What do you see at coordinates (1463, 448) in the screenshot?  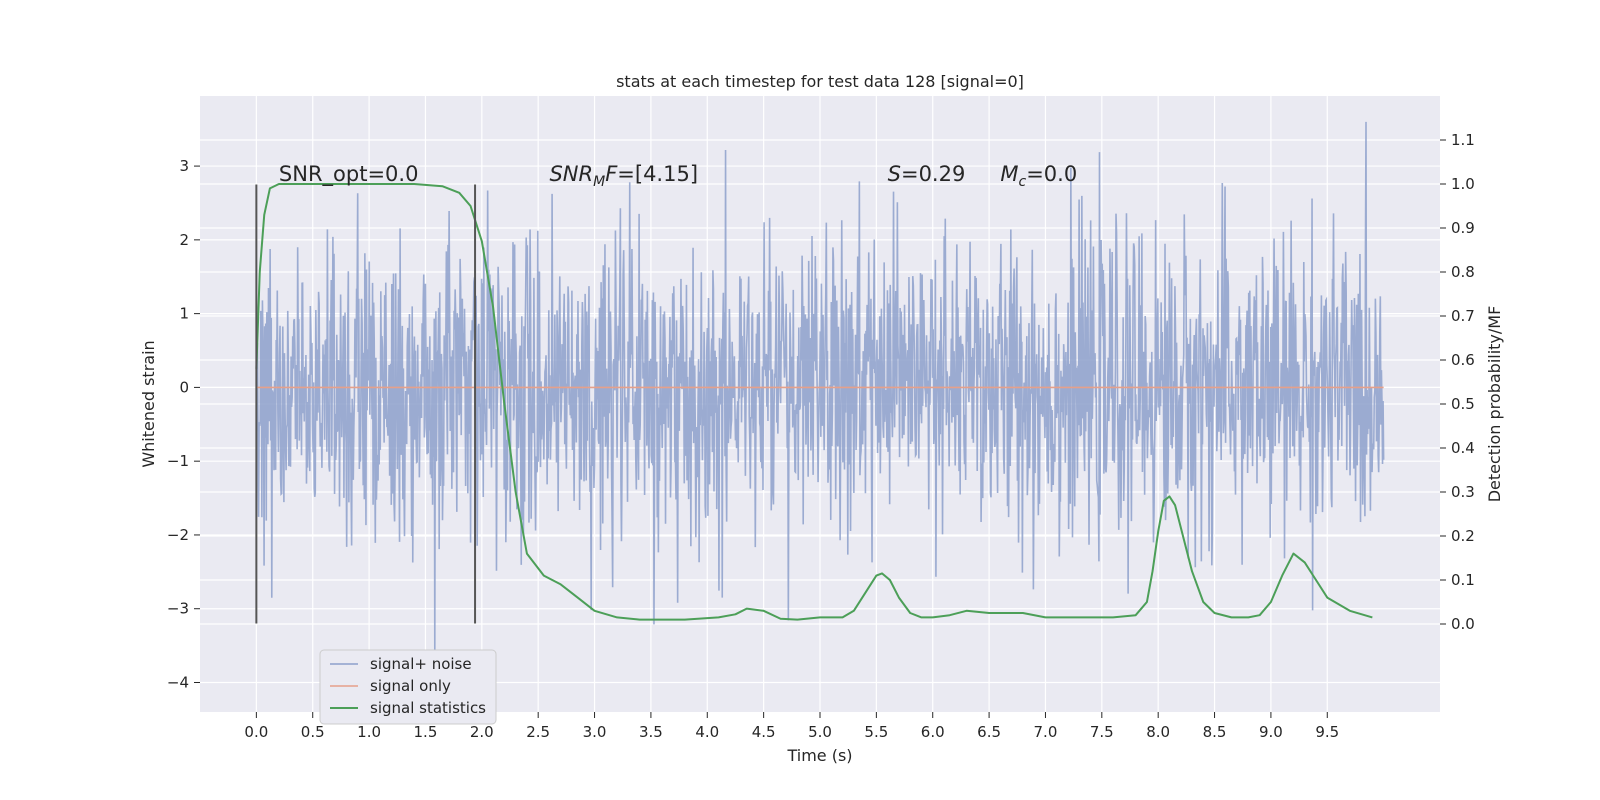 I see `y-right-tick-label-4: 0.4` at bounding box center [1463, 448].